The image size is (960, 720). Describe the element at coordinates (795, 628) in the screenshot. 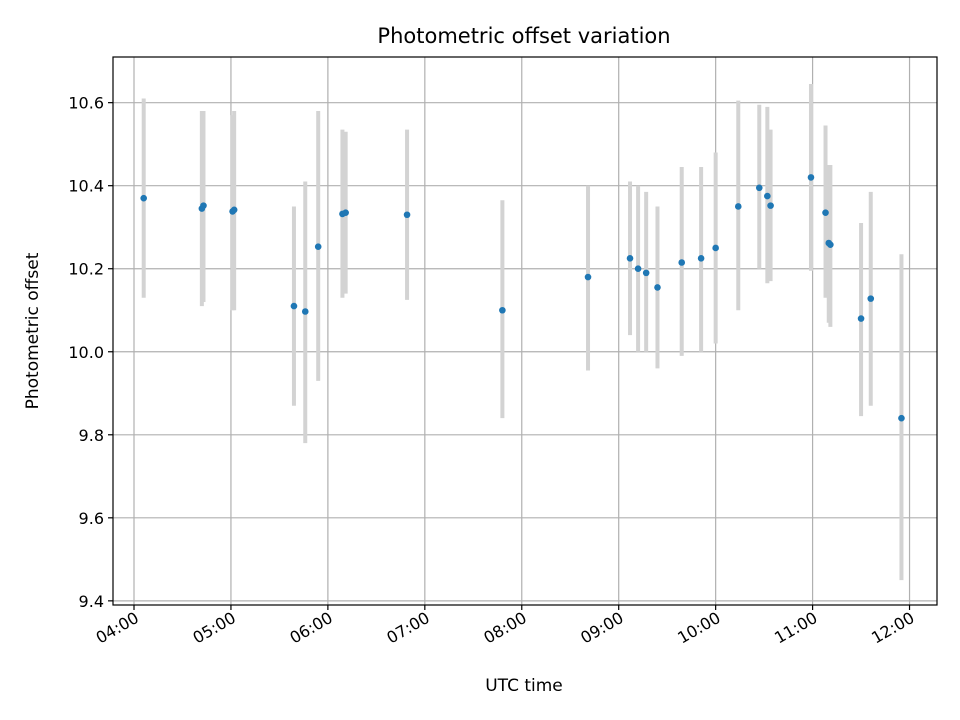

I see `x-tick-label: 11:00` at that location.